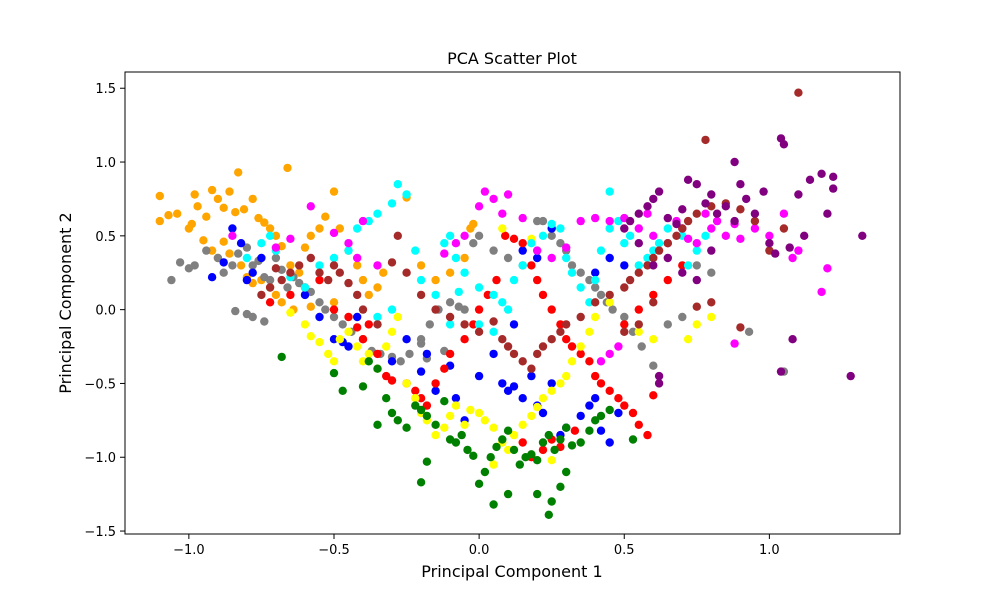 Image resolution: width=1000 pixels, height=600 pixels. What do you see at coordinates (100, 532) in the screenshot?
I see `y-tick-label: −1.5` at bounding box center [100, 532].